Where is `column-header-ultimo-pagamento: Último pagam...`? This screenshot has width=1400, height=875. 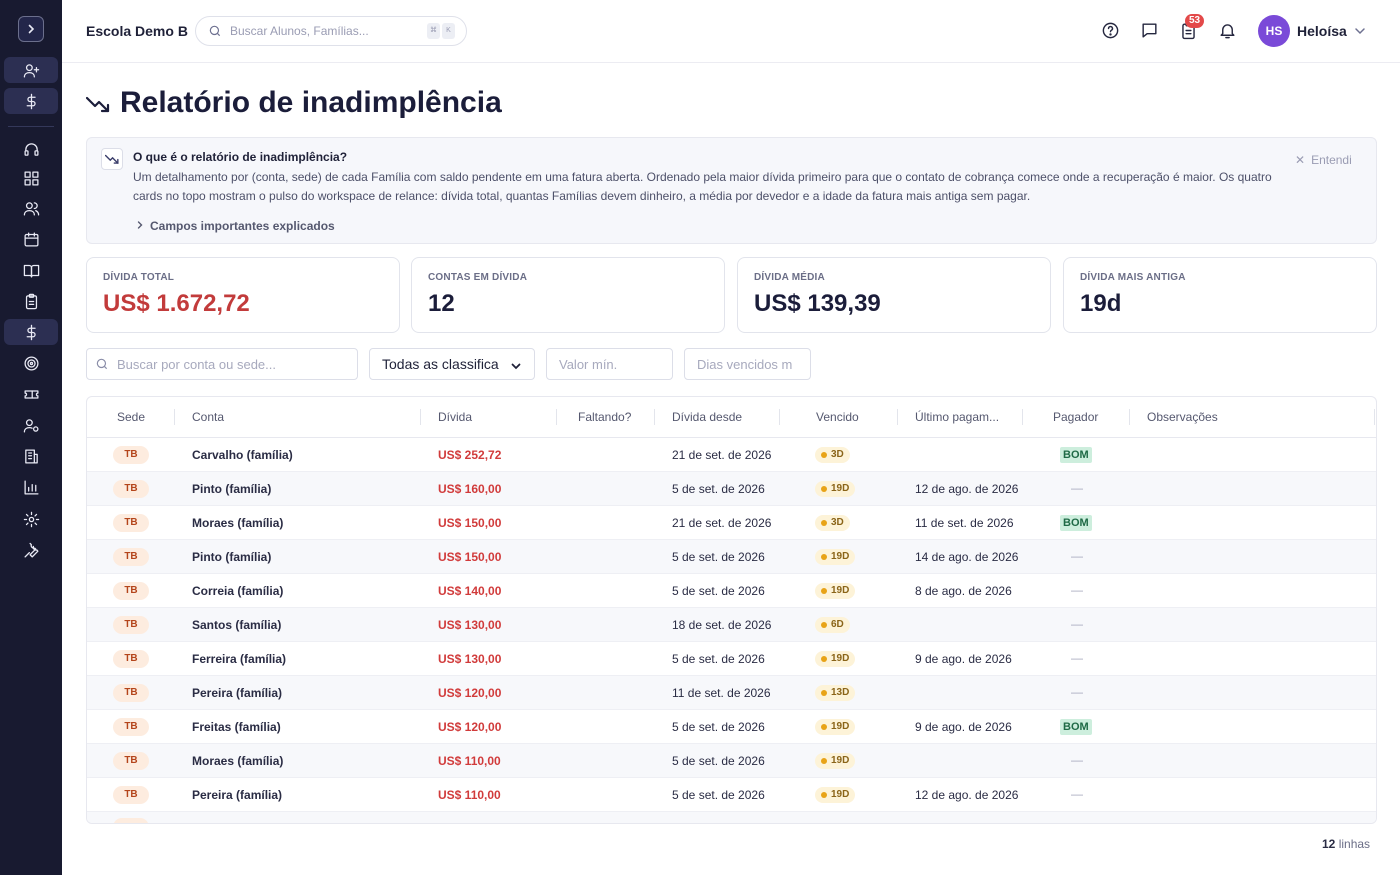 column-header-ultimo-pagamento: Último pagam... is located at coordinates (957, 417).